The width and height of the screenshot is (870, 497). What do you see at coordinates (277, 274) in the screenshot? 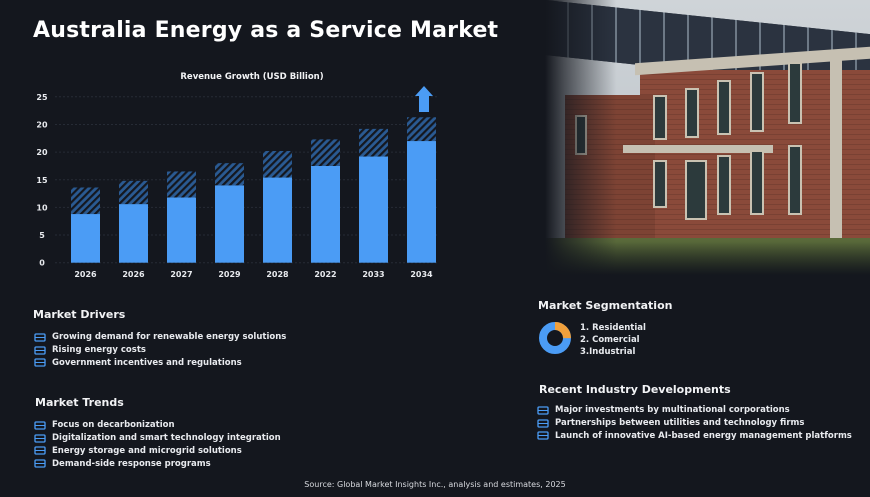
I see `x-tick-label: 2028` at bounding box center [277, 274].